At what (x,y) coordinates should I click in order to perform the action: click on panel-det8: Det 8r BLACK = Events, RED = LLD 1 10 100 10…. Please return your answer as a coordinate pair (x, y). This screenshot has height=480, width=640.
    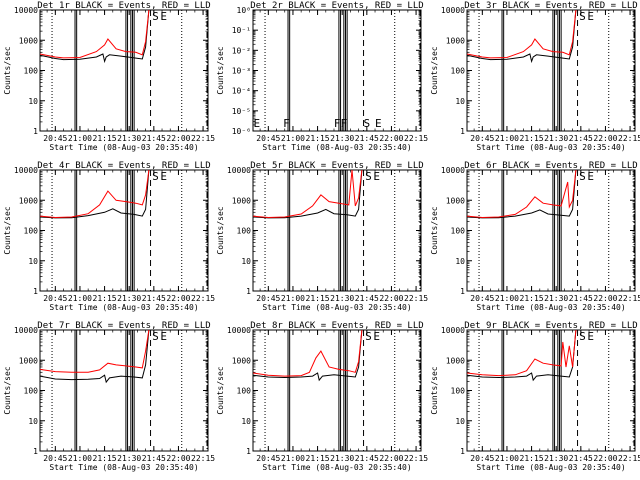
    Looking at the image, I should click on (322, 396).